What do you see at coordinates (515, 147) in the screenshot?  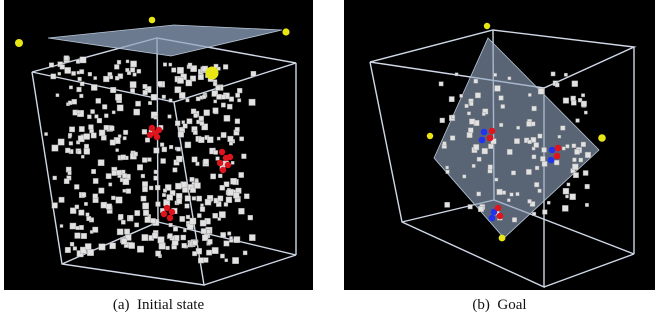 I see `particle-cloud` at bounding box center [515, 147].